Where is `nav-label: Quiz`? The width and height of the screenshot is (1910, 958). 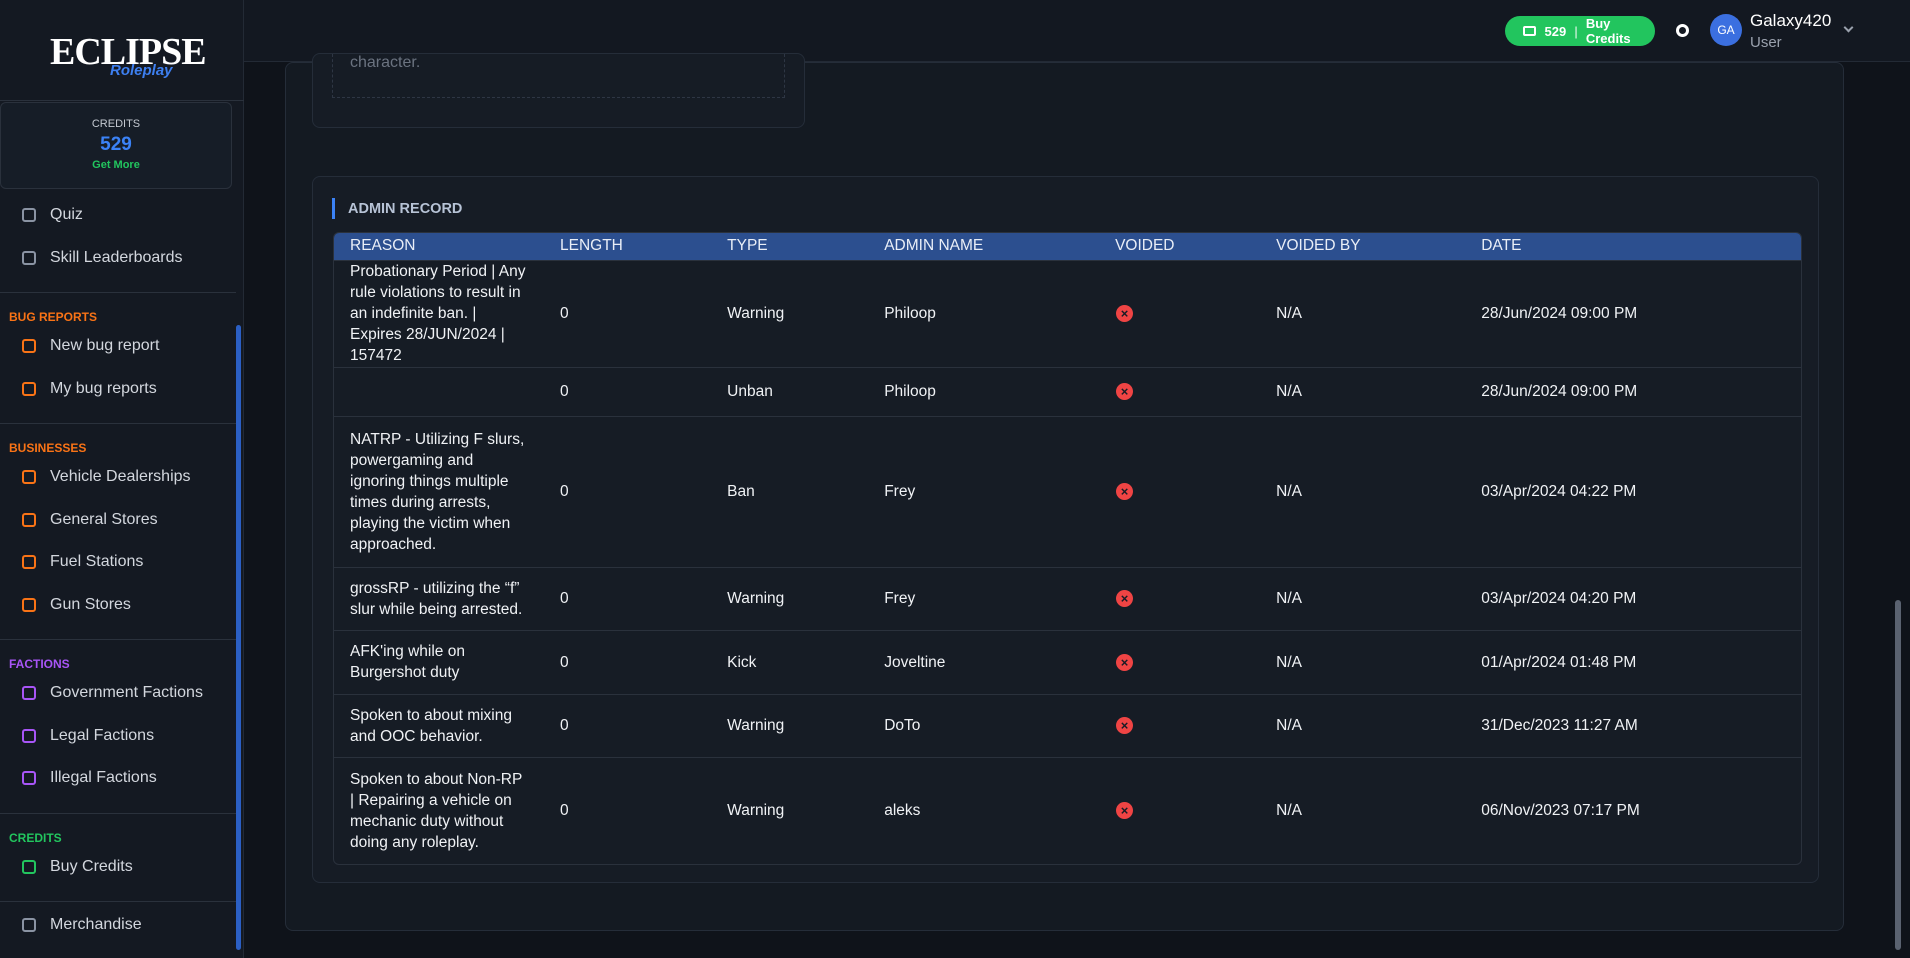
nav-label: Quiz is located at coordinates (66, 214).